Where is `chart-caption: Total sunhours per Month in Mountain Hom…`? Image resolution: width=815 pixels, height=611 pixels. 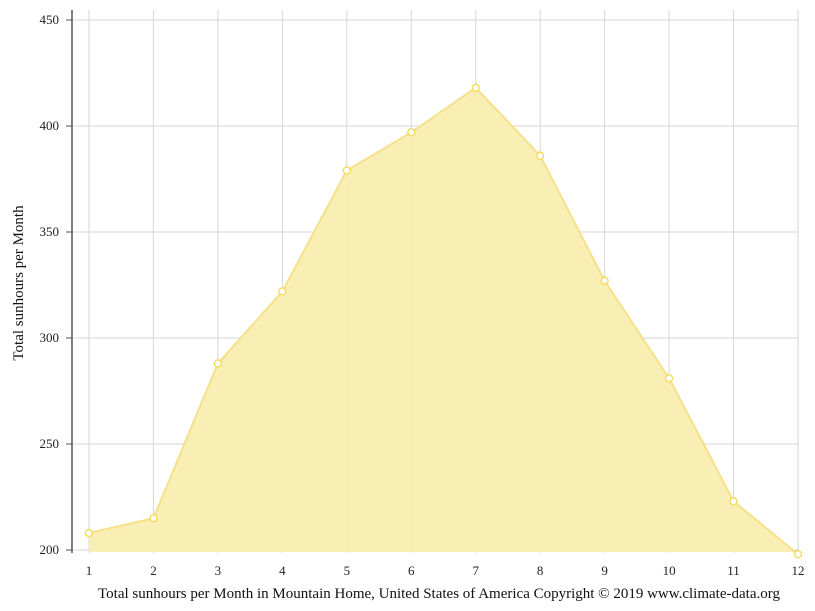 chart-caption: Total sunhours per Month in Mountain Hom… is located at coordinates (439, 594).